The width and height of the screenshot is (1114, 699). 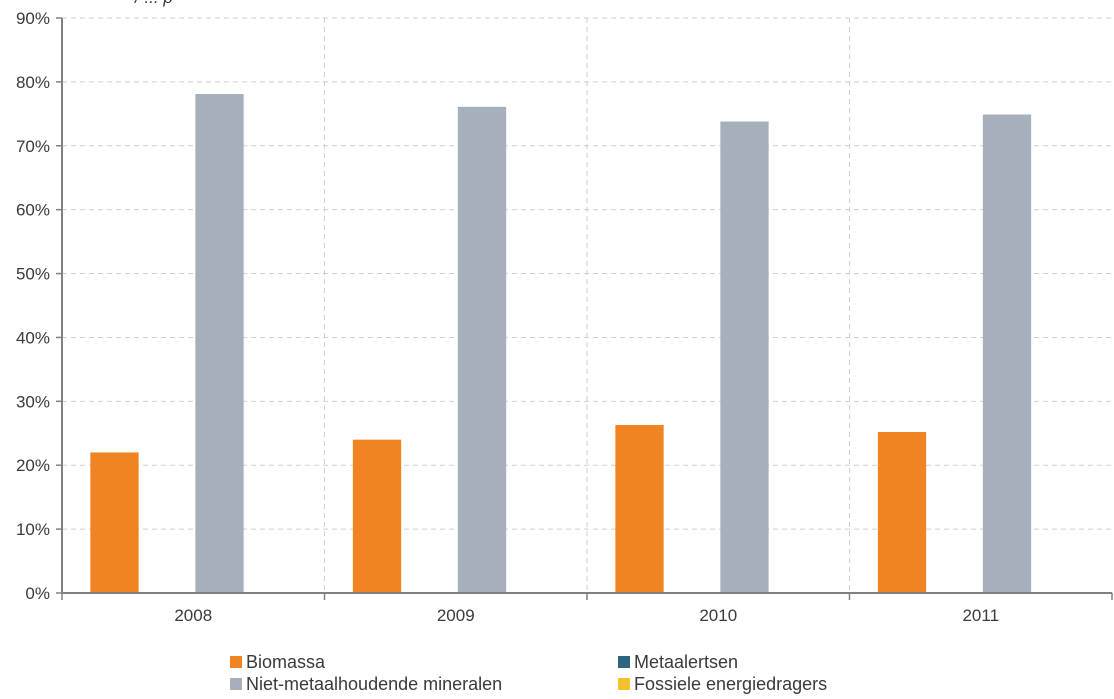 What do you see at coordinates (219, 344) in the screenshot?
I see `bar-niet-metaalhoudende-mineralen-2008` at bounding box center [219, 344].